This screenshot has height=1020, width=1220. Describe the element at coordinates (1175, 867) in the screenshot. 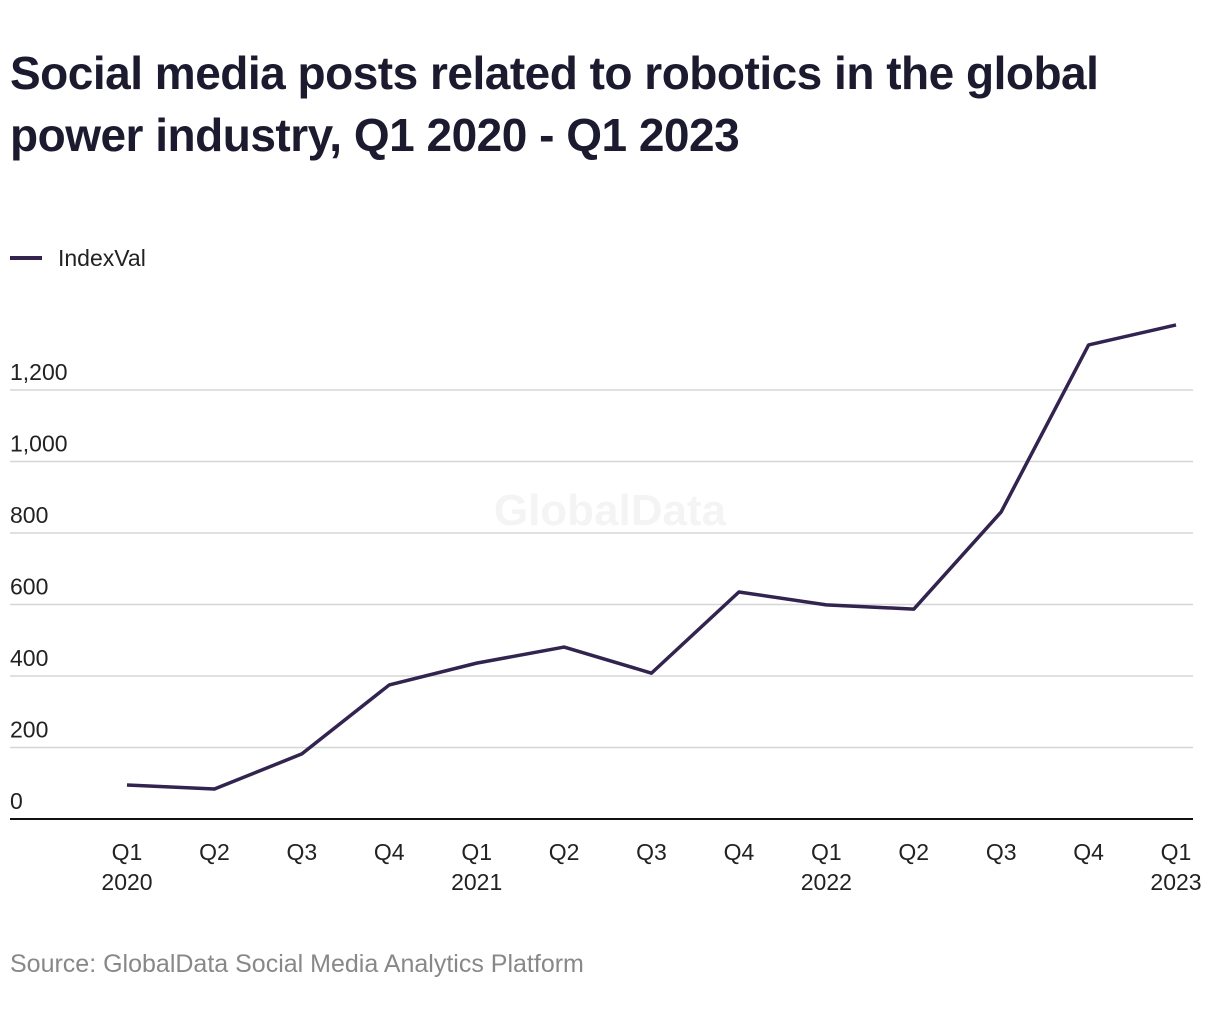

I see `x-tick-label: Q1 2023` at that location.